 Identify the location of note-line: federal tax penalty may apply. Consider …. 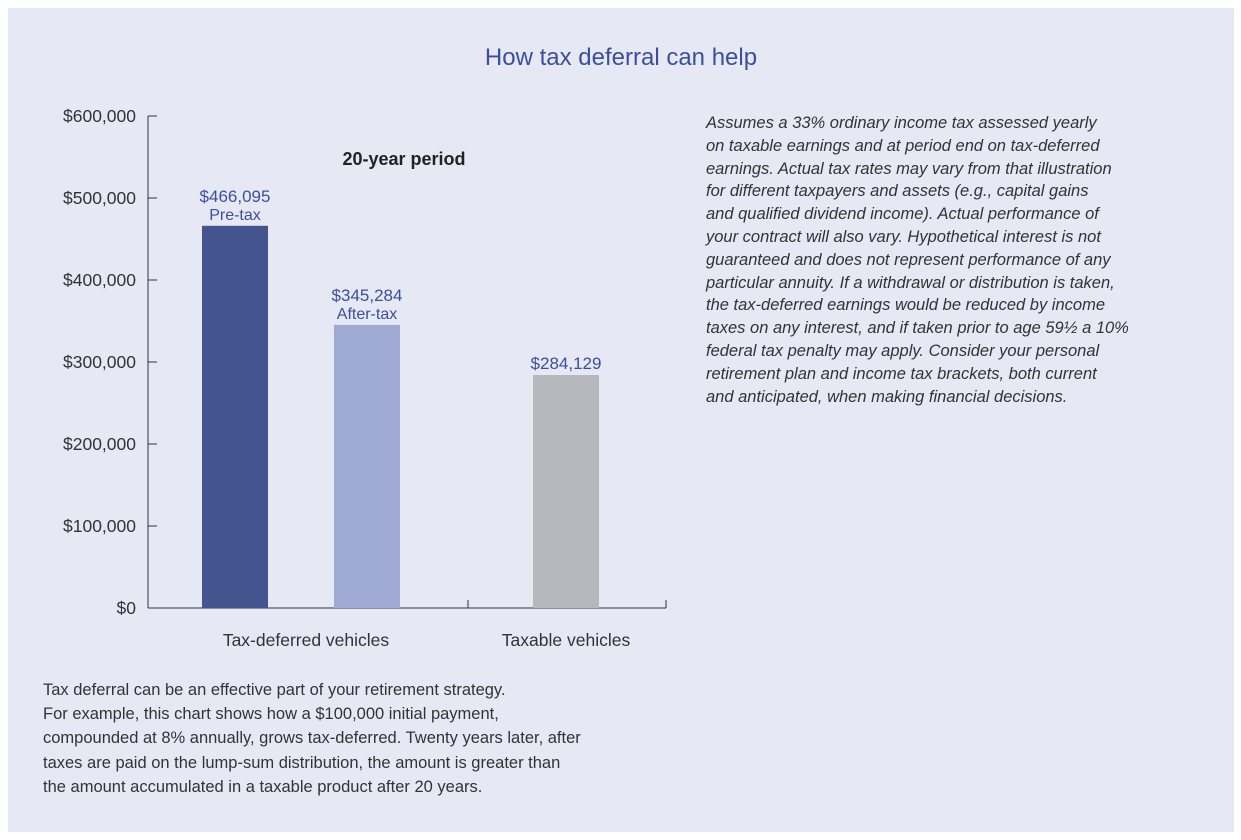
(903, 350).